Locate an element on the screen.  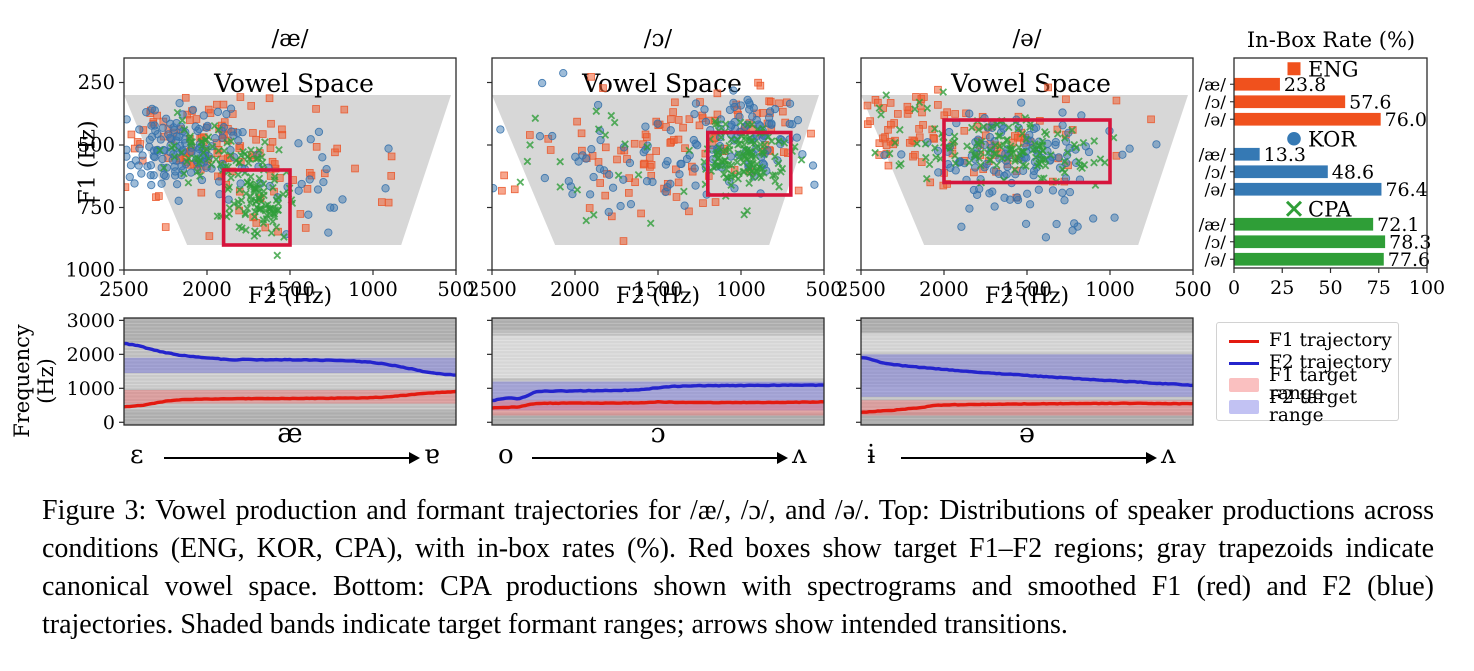
f2-line-swatch is located at coordinates (1244, 363).